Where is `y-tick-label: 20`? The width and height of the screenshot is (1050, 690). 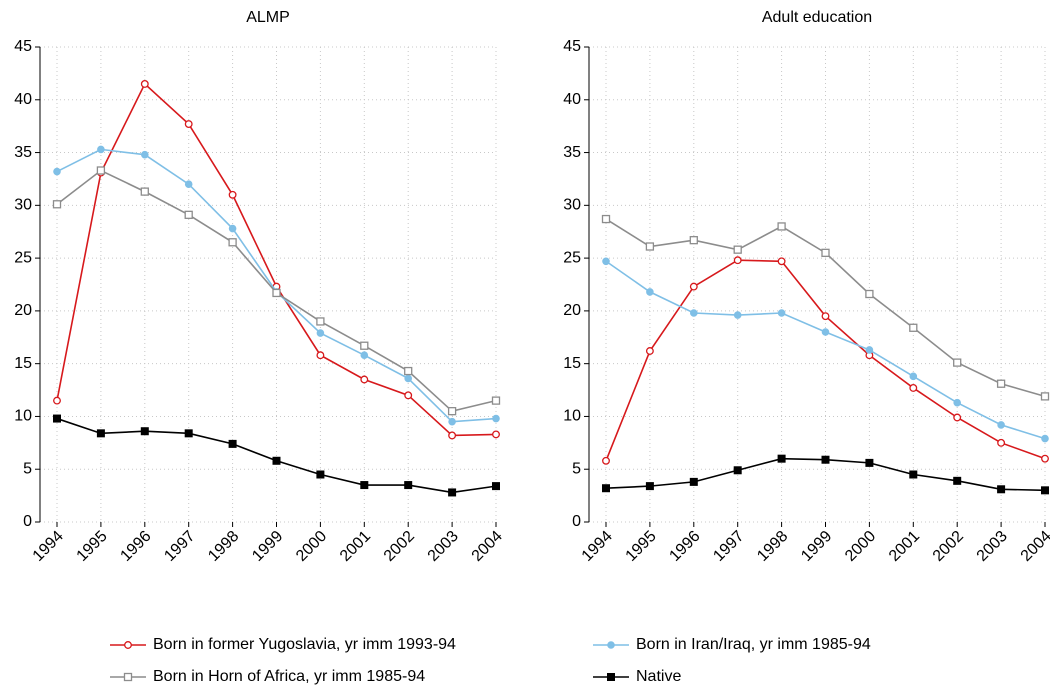
y-tick-label: 20 is located at coordinates (23, 310).